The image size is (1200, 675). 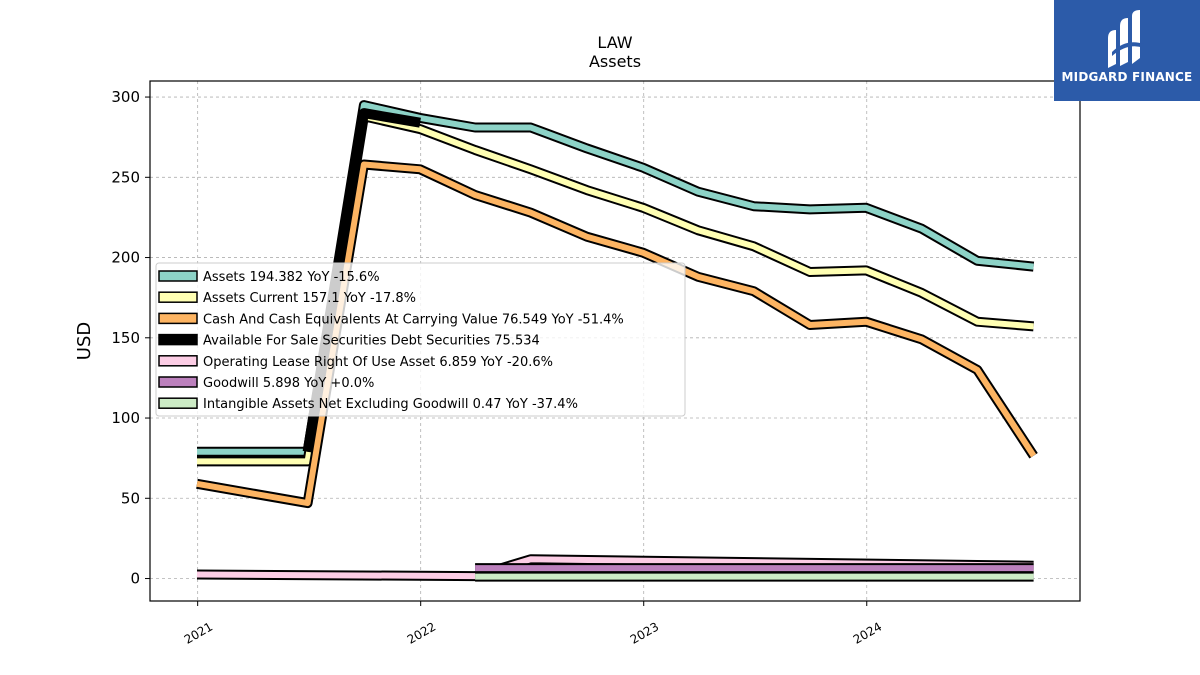 What do you see at coordinates (125, 97) in the screenshot?
I see `y-tick-label: 300` at bounding box center [125, 97].